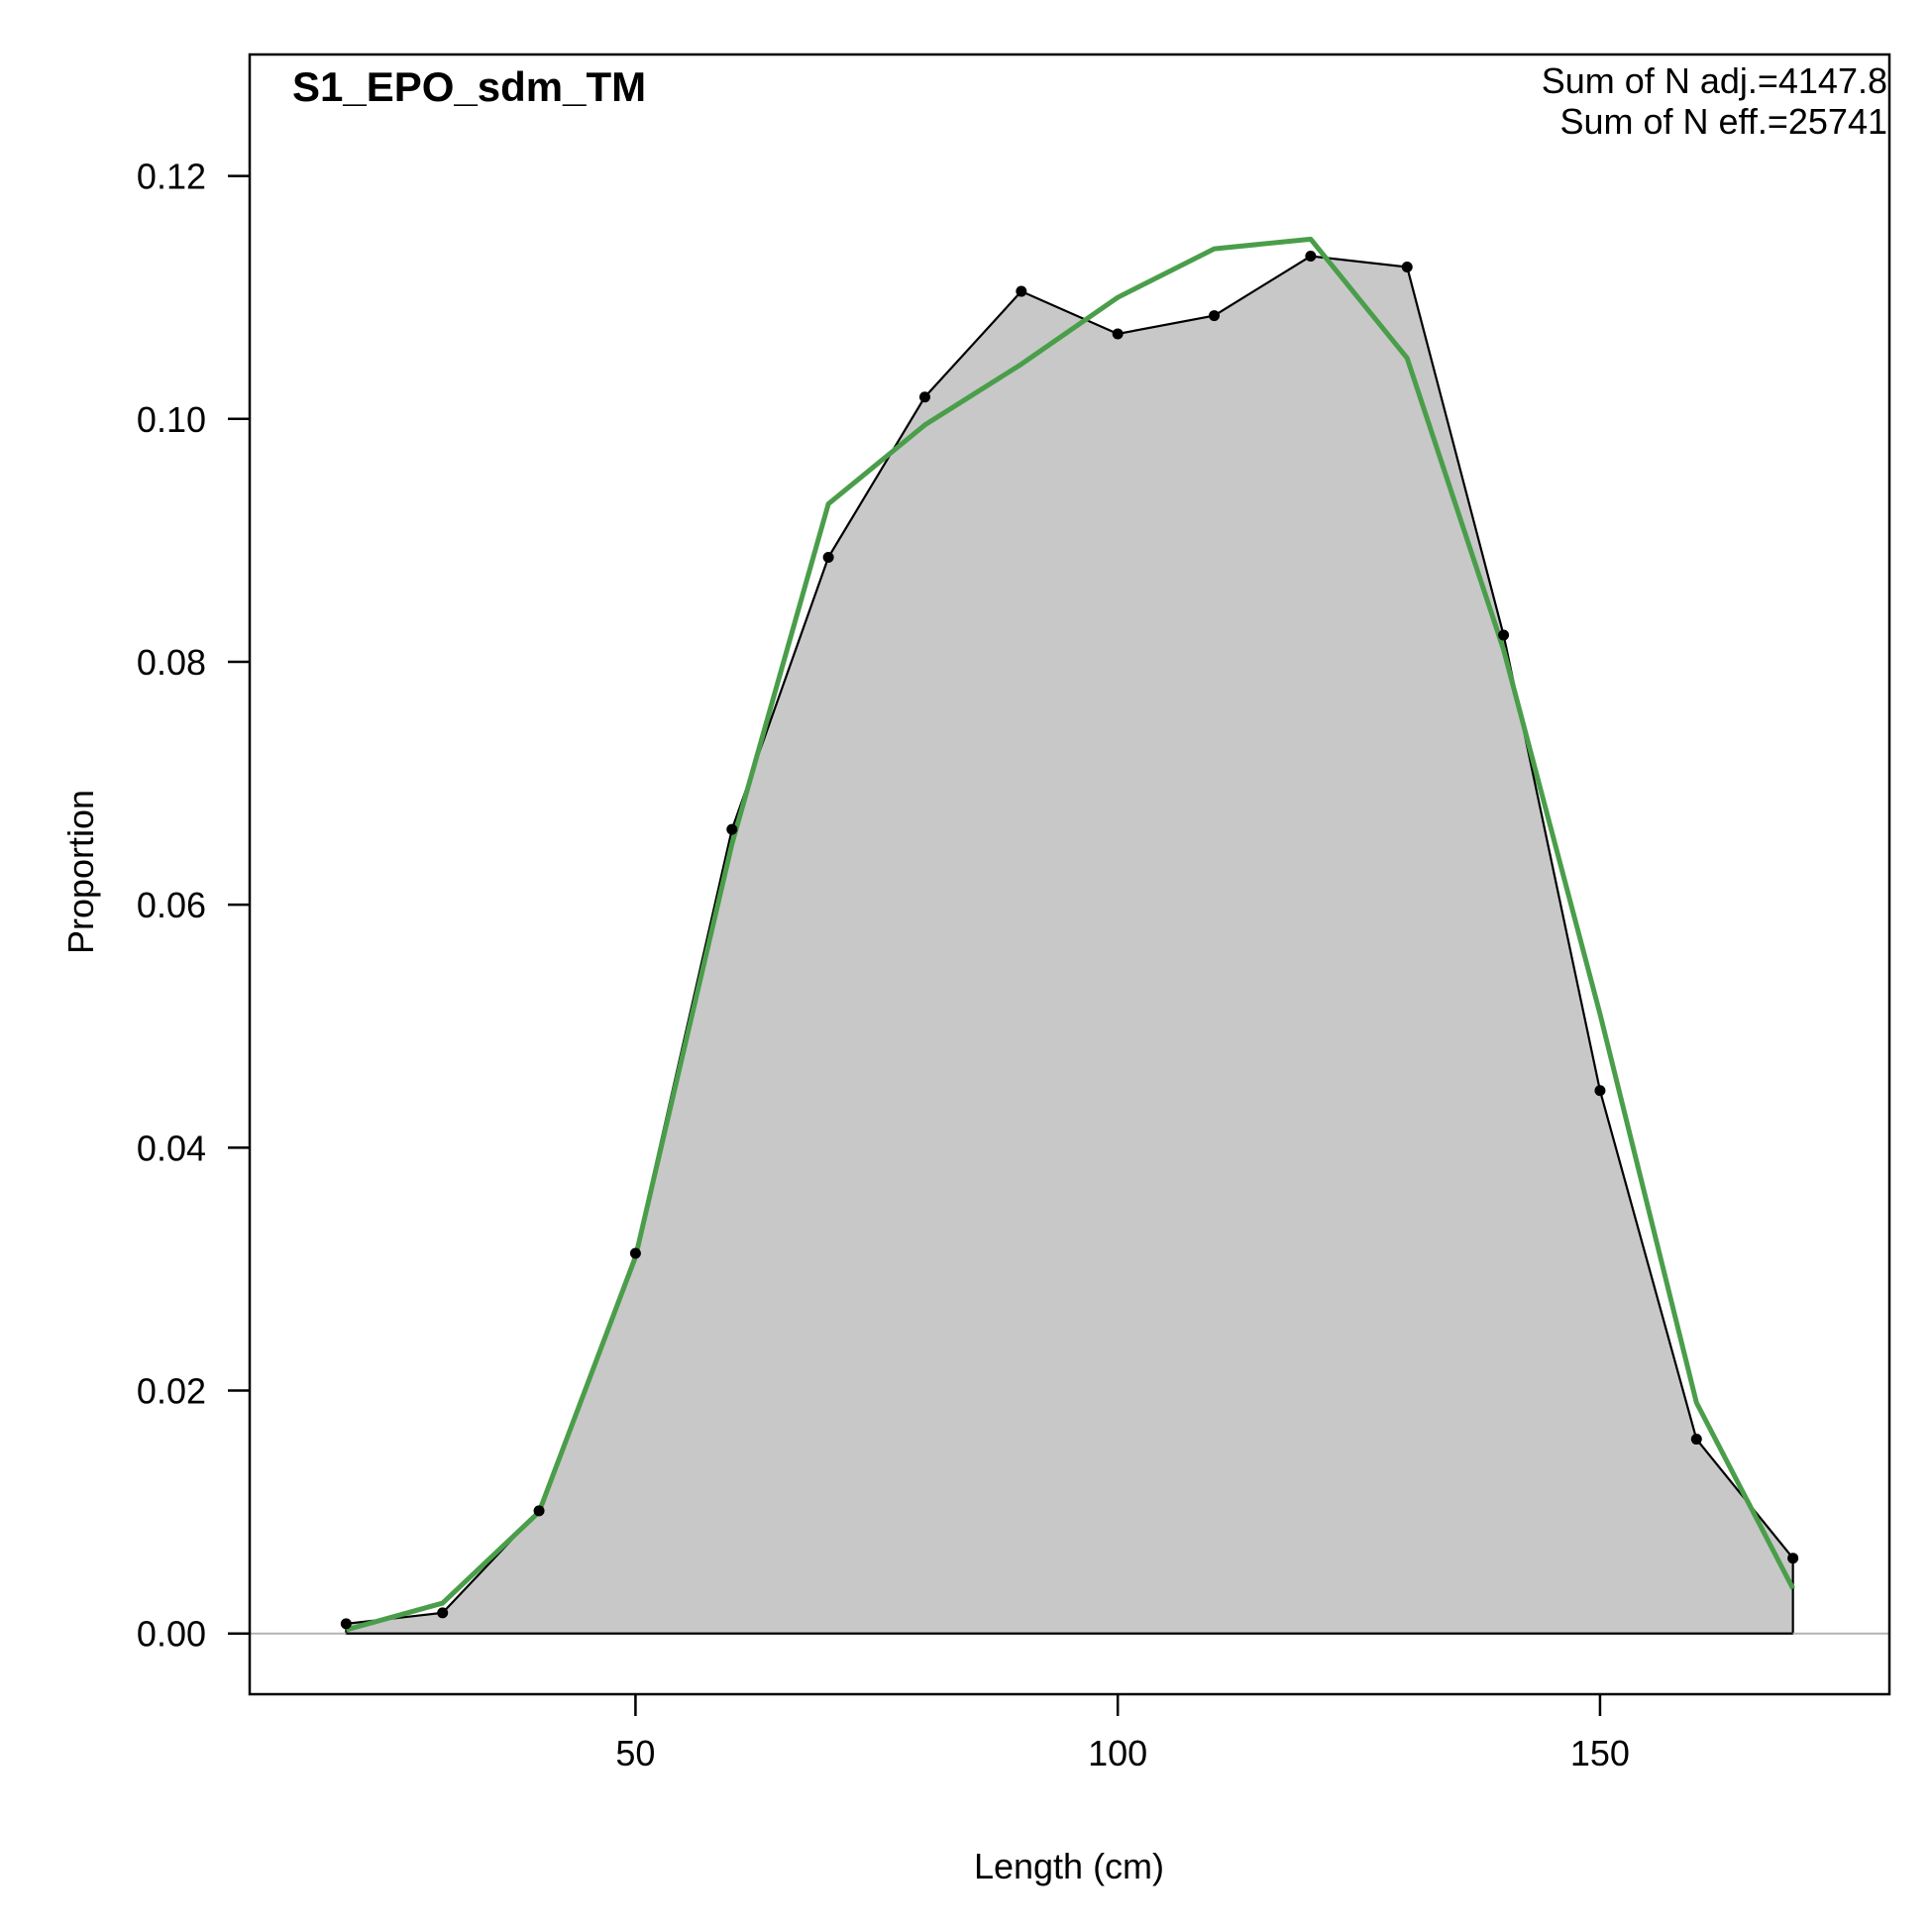 This screenshot has width=1932, height=1932. Describe the element at coordinates (80, 872) in the screenshot. I see `y-axis-title: Proportion` at that location.